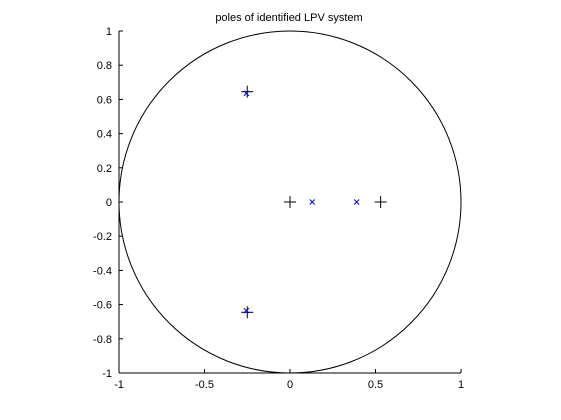 The image size is (561, 420). I want to click on markers-layer, so click(314, 202).